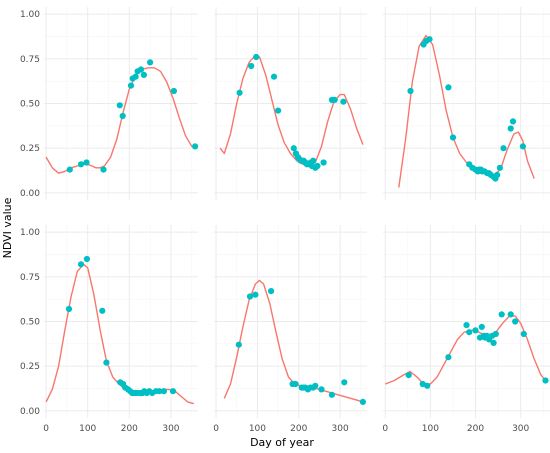 The width and height of the screenshot is (550, 453). What do you see at coordinates (30, 15) in the screenshot?
I see `y-tick-label: 1.00` at bounding box center [30, 15].